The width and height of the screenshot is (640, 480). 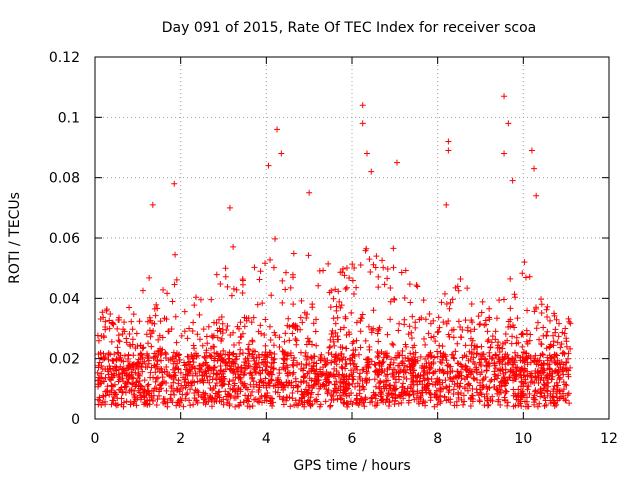 What do you see at coordinates (354, 439) in the screenshot?
I see `x-tick-labels: 0 2 4 6 8 10 12` at bounding box center [354, 439].